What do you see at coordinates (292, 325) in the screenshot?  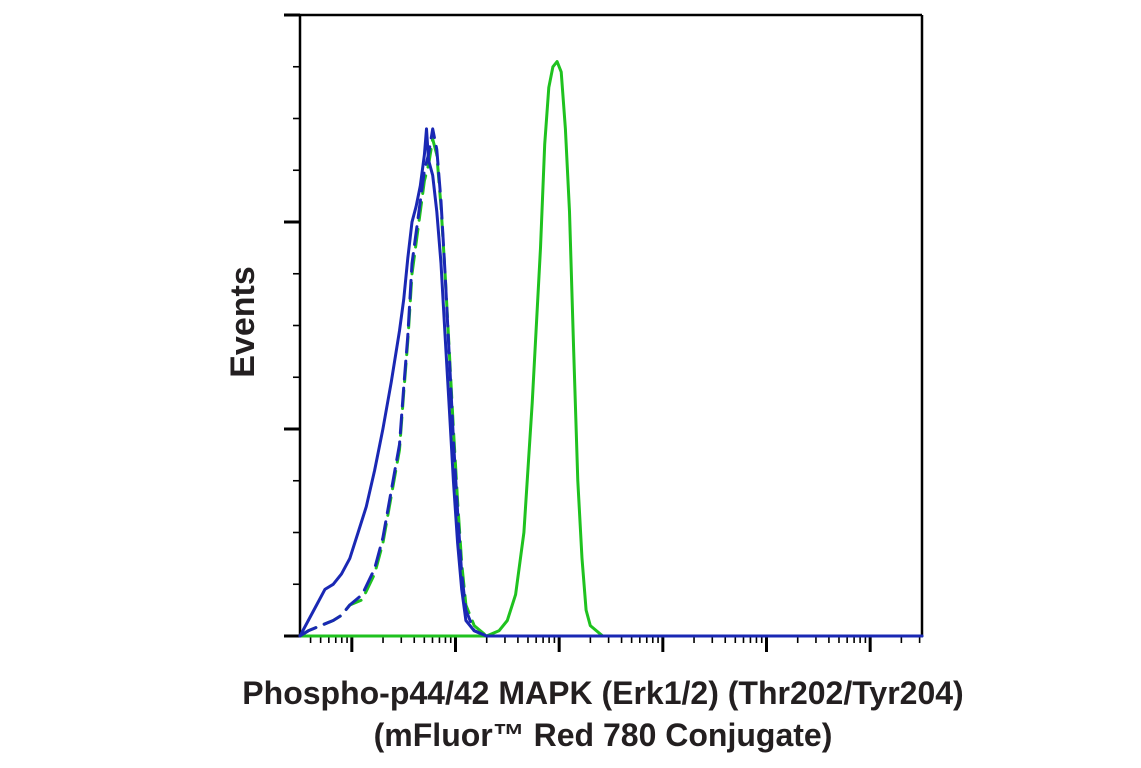 I see `y-axis-ticks` at bounding box center [292, 325].